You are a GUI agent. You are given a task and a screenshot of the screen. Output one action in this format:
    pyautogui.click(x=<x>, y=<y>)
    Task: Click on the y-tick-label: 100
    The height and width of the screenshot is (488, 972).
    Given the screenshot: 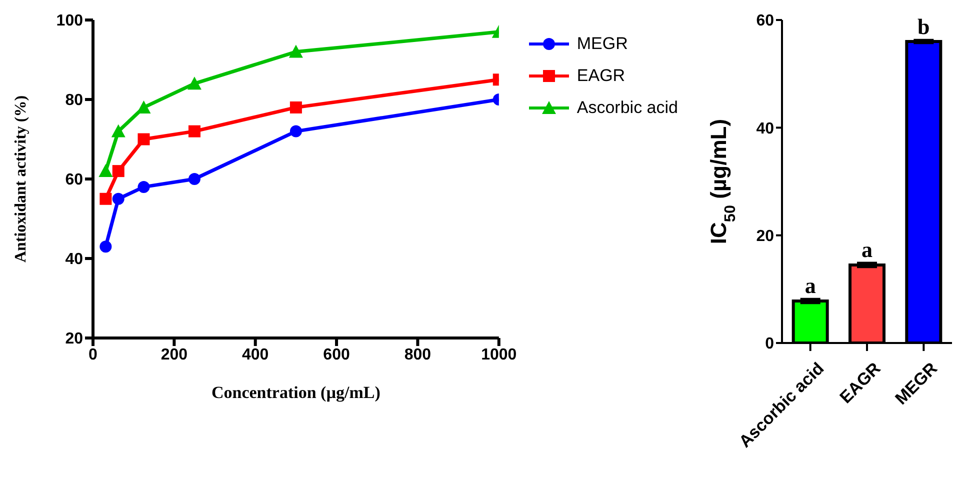 What is the action you would take?
    pyautogui.click(x=70, y=21)
    